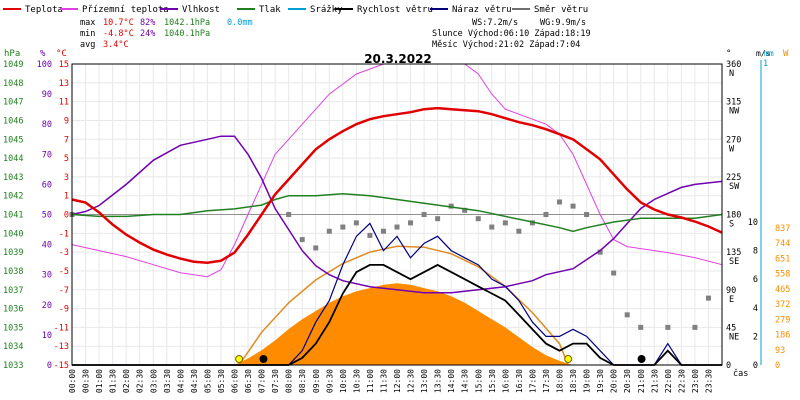 This screenshot has height=400, width=800. Describe the element at coordinates (180, 381) in the screenshot. I see `x-tick: 04:00` at that location.